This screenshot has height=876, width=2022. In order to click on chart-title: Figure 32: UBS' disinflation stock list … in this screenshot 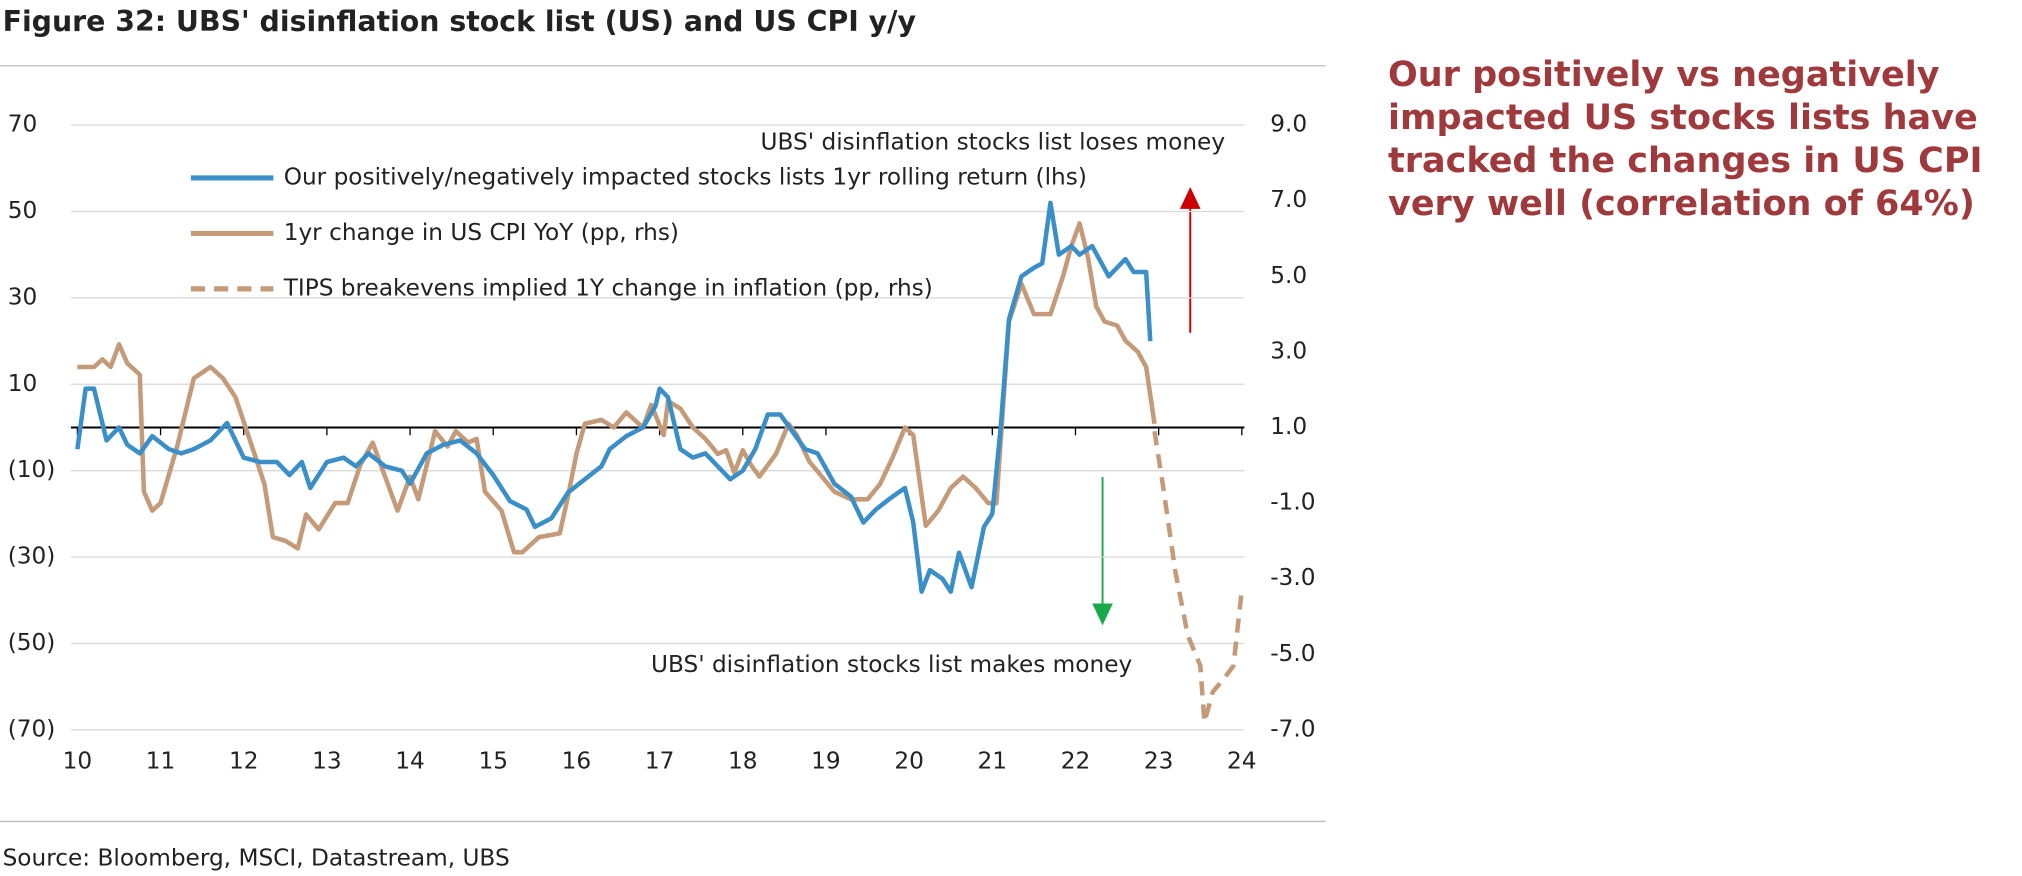, I will do `click(459, 21)`.